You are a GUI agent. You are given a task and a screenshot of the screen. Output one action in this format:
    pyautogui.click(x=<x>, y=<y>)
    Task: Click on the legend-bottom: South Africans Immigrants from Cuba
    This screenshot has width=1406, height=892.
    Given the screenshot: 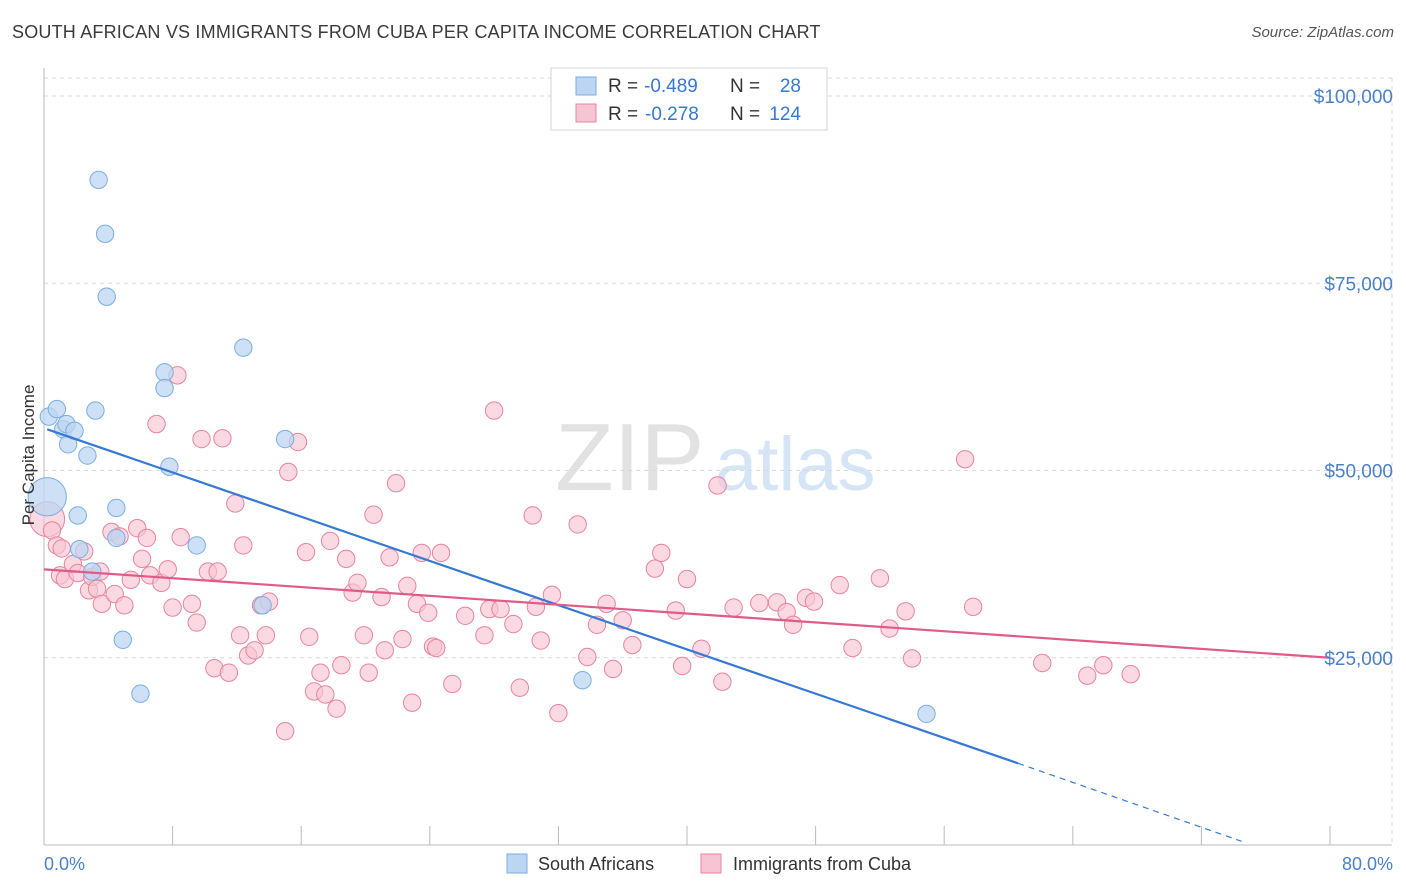 What is the action you would take?
    pyautogui.click(x=709, y=863)
    